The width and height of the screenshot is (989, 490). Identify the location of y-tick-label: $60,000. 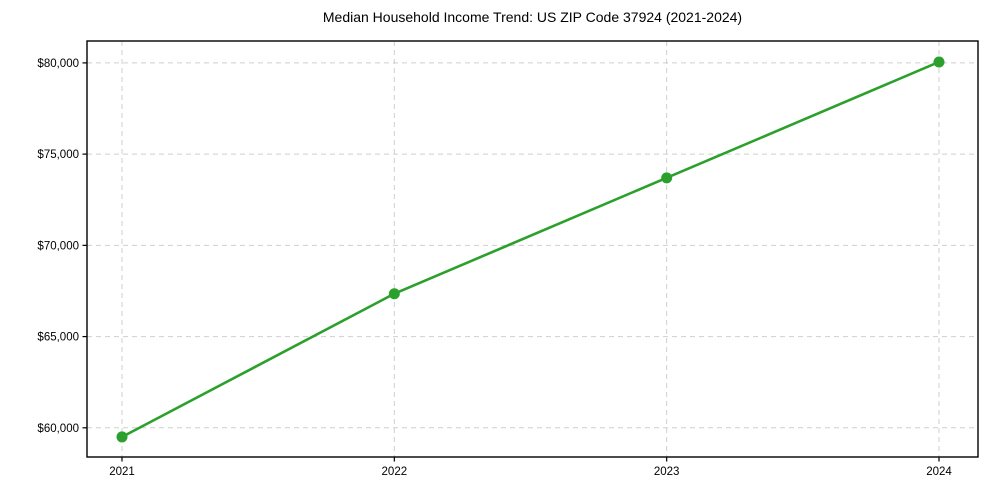
(58, 429).